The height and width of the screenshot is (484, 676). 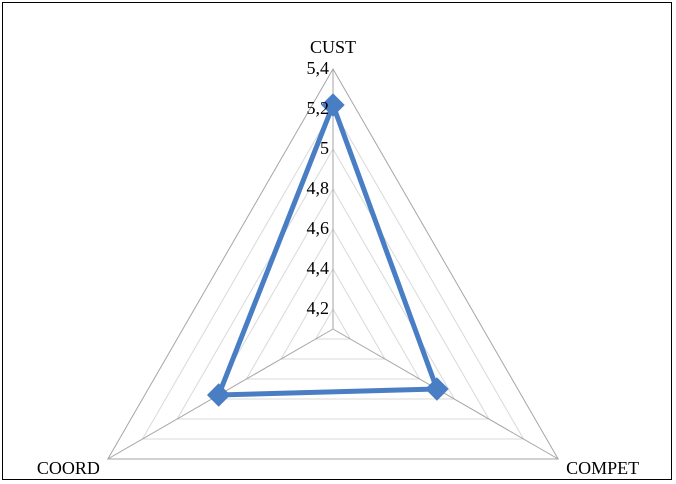 What do you see at coordinates (318, 228) in the screenshot?
I see `tick-label: 4,6` at bounding box center [318, 228].